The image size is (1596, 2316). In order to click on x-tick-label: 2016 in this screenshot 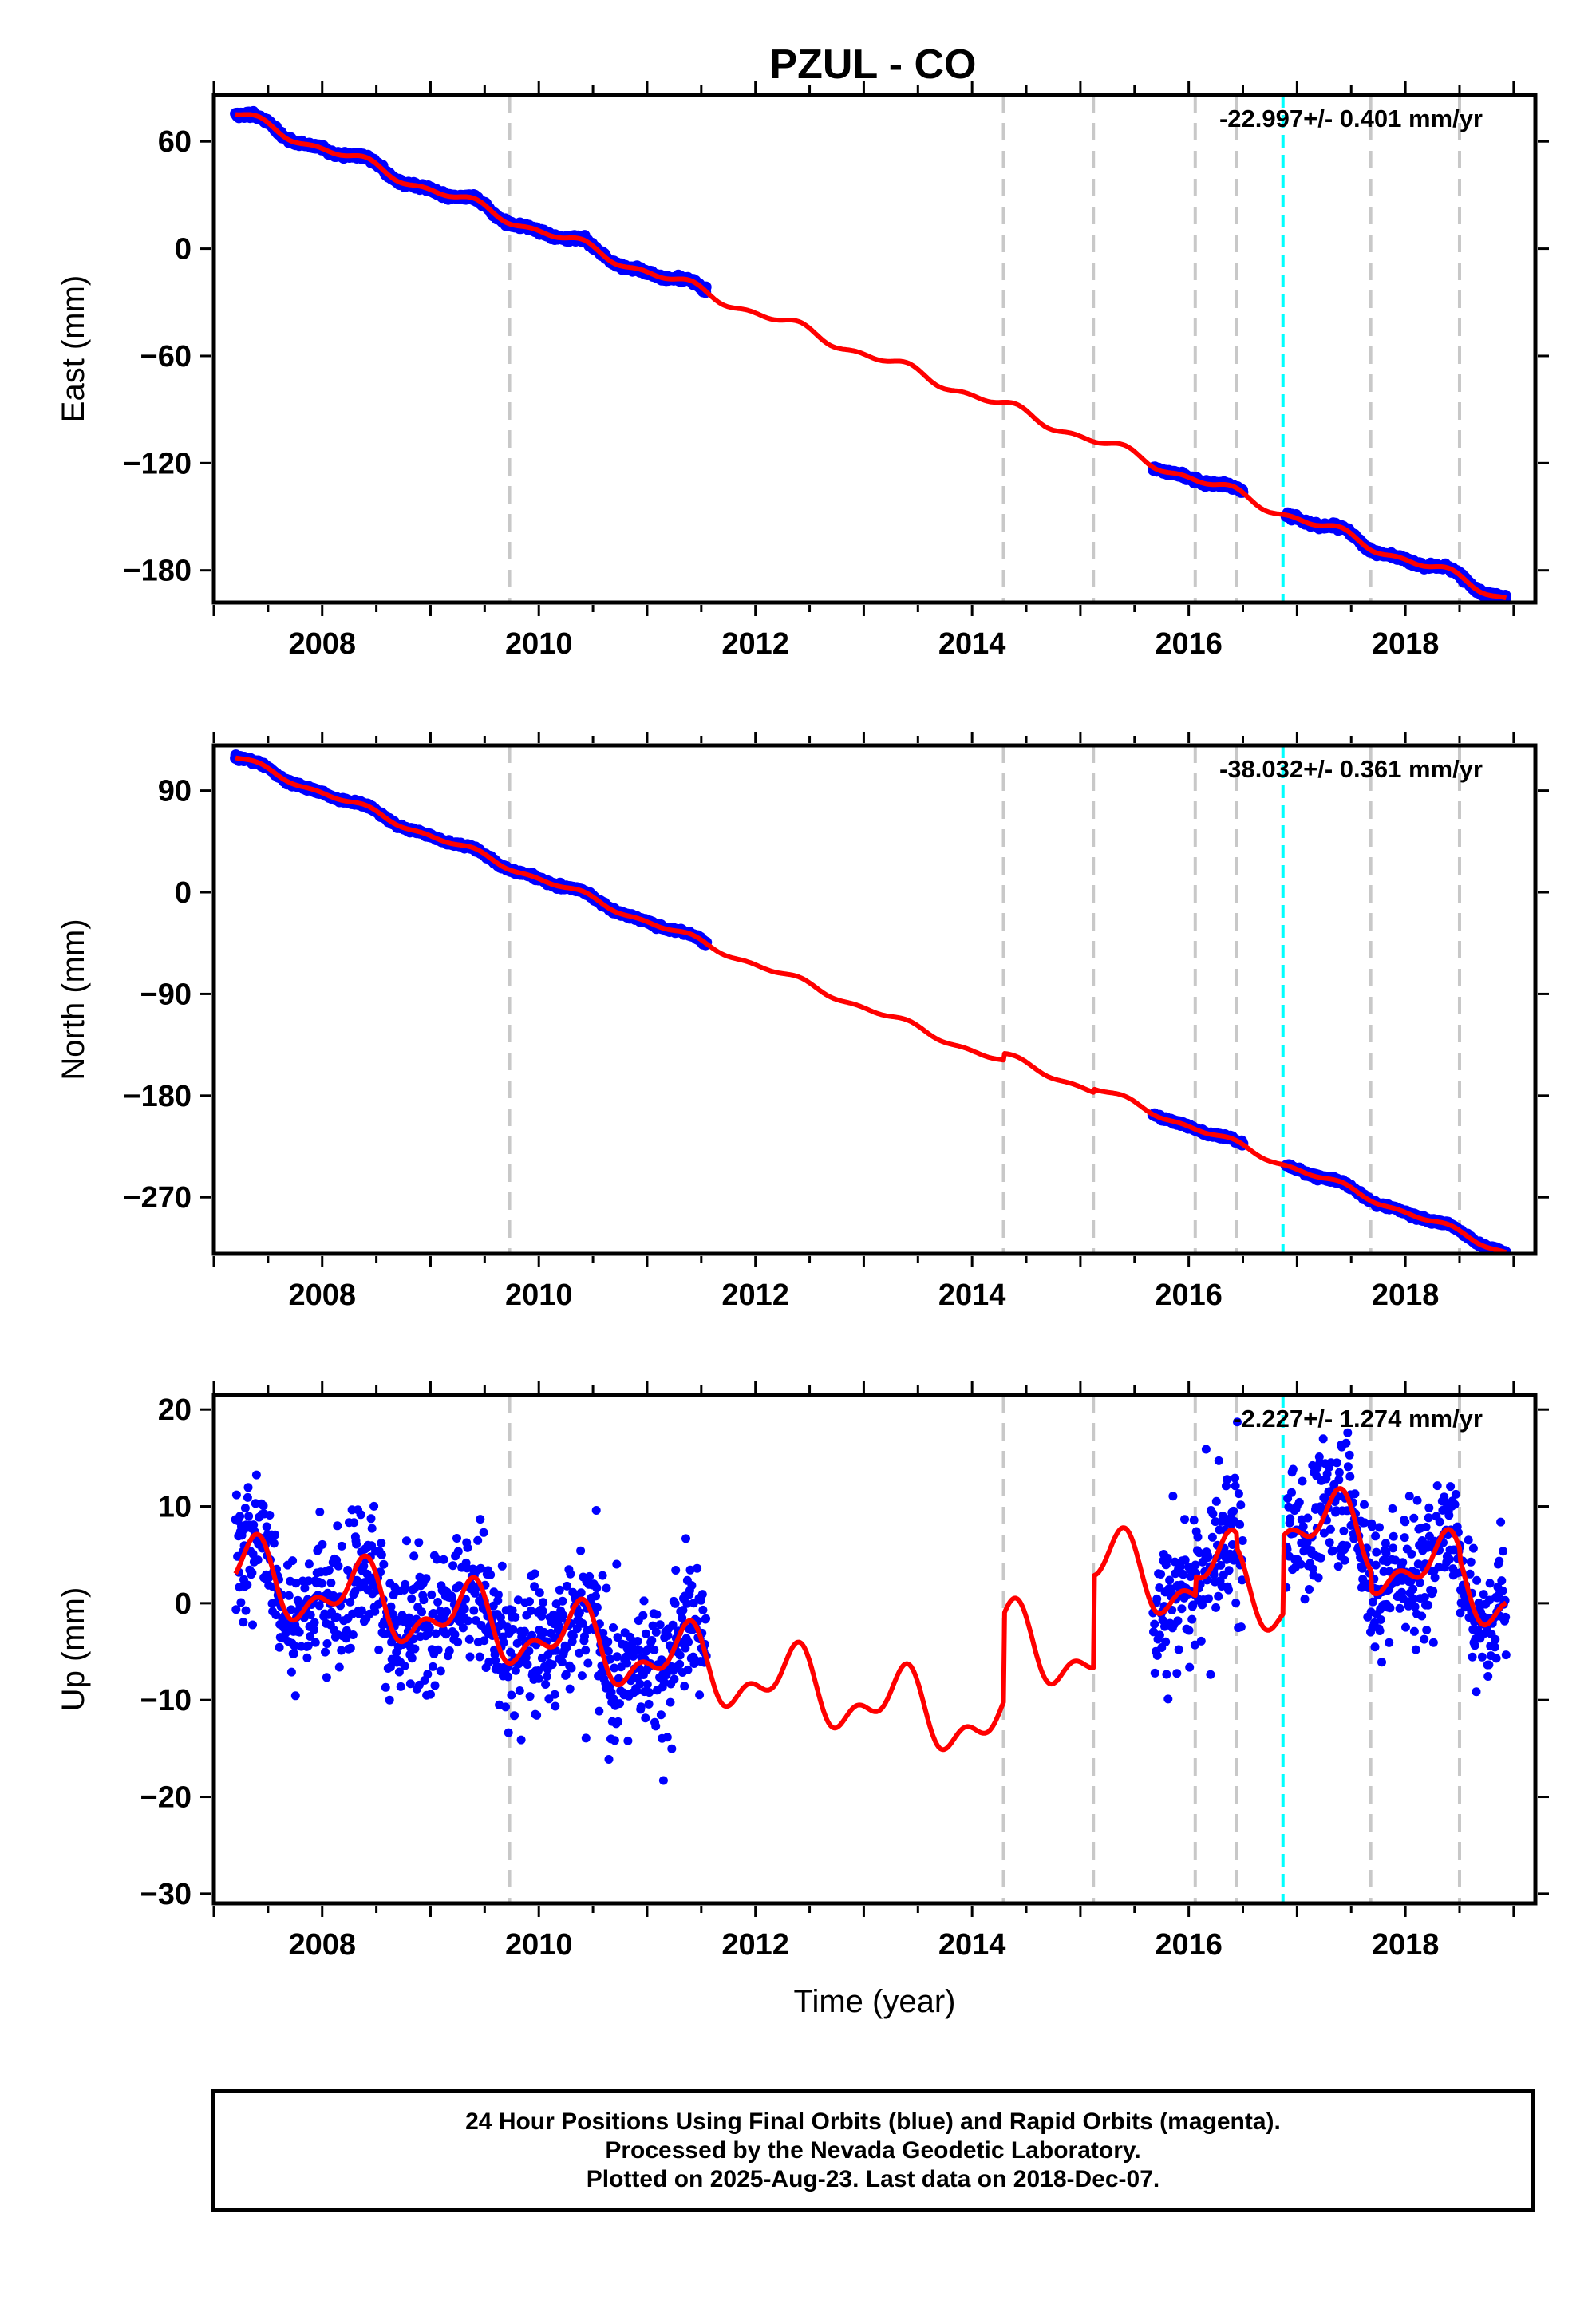, I will do `click(1189, 644)`.